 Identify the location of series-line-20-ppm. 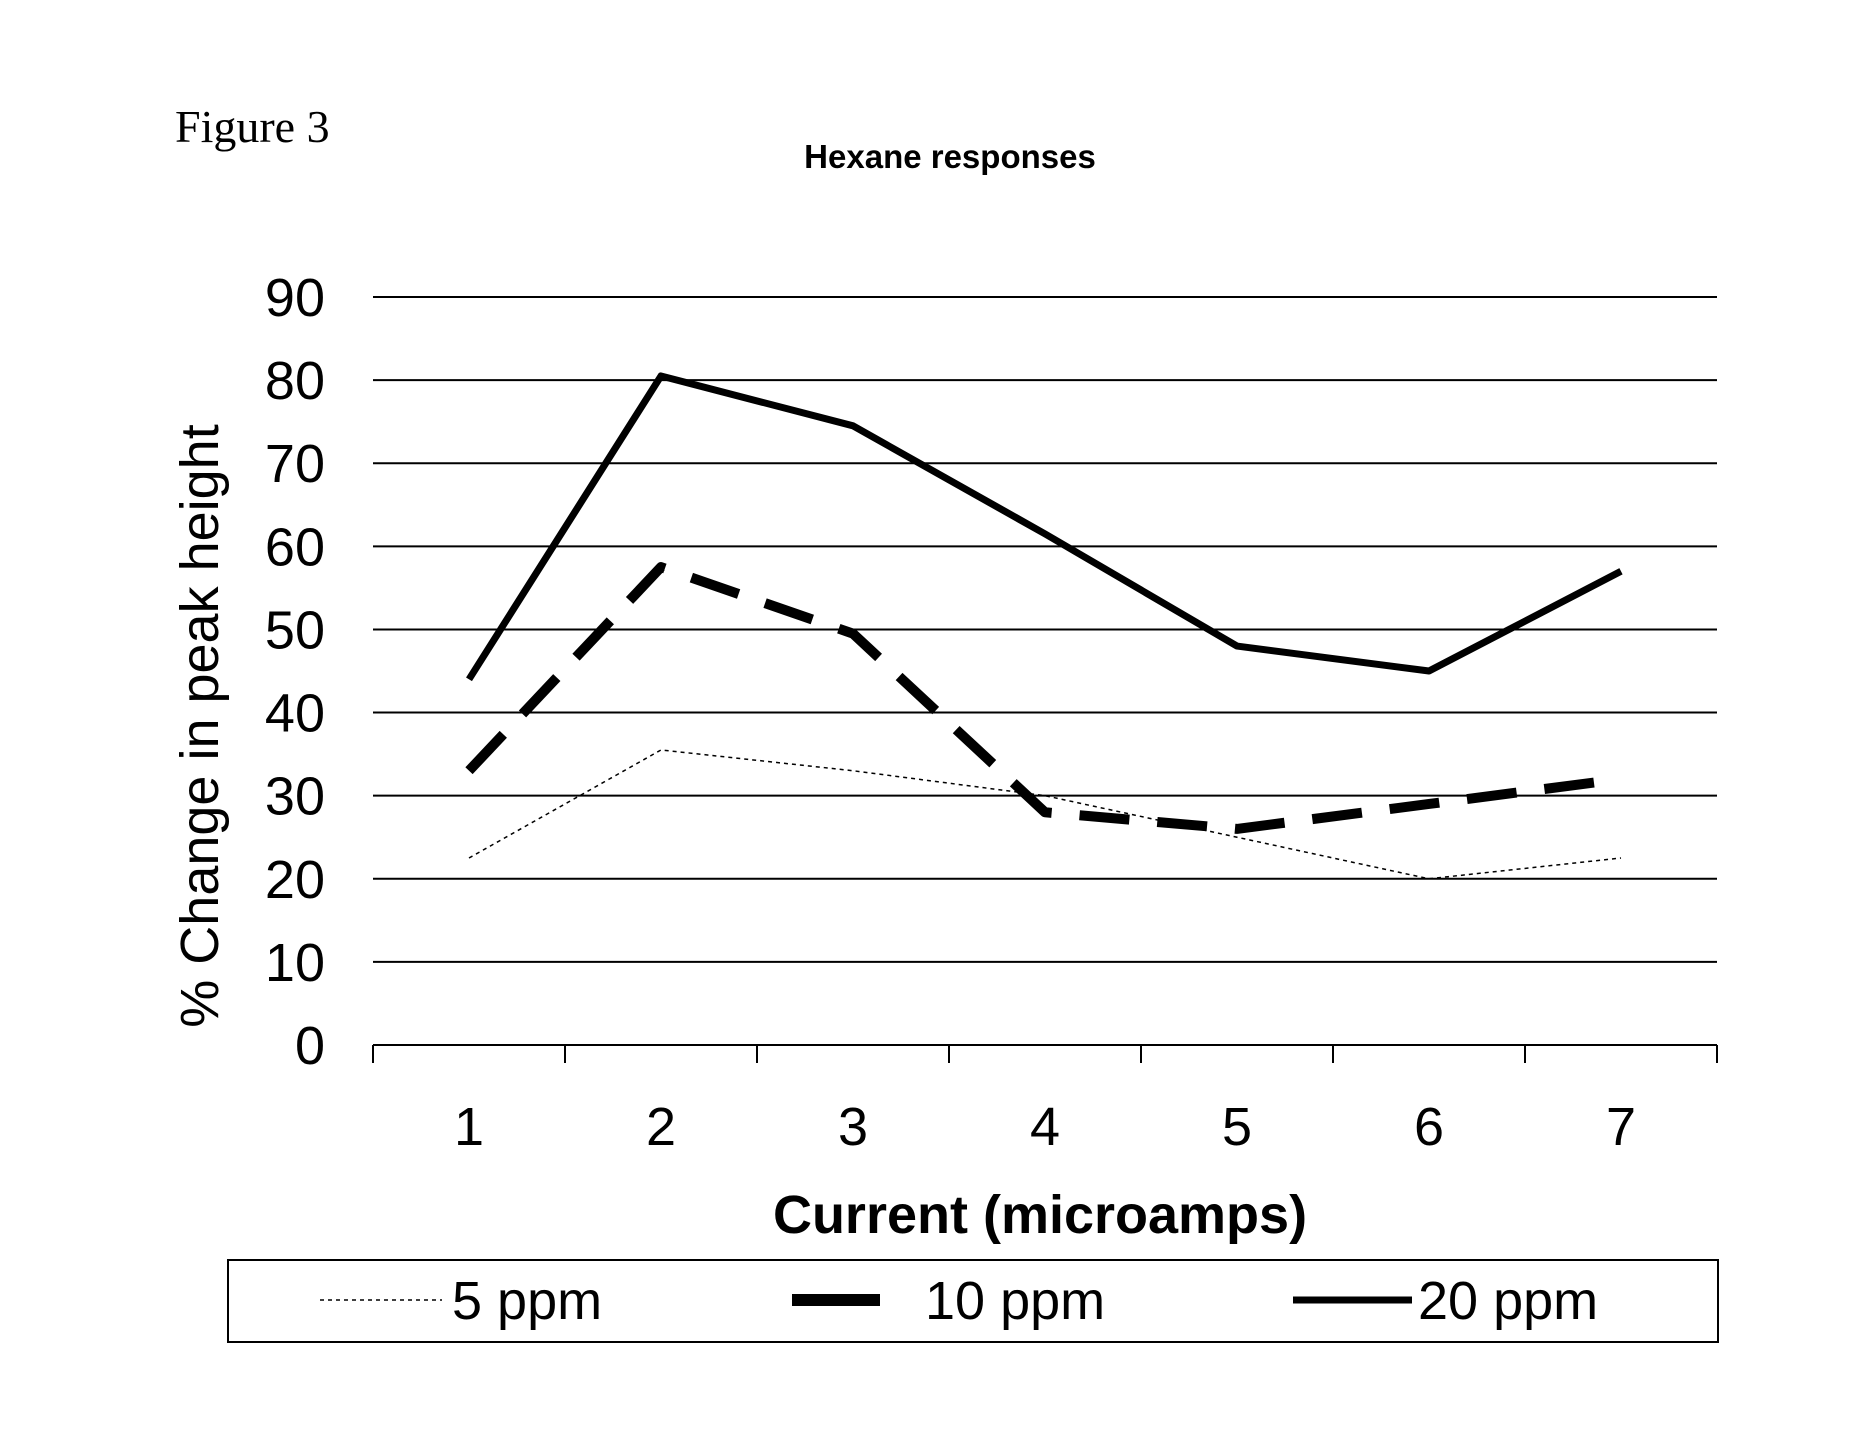
(1045, 527).